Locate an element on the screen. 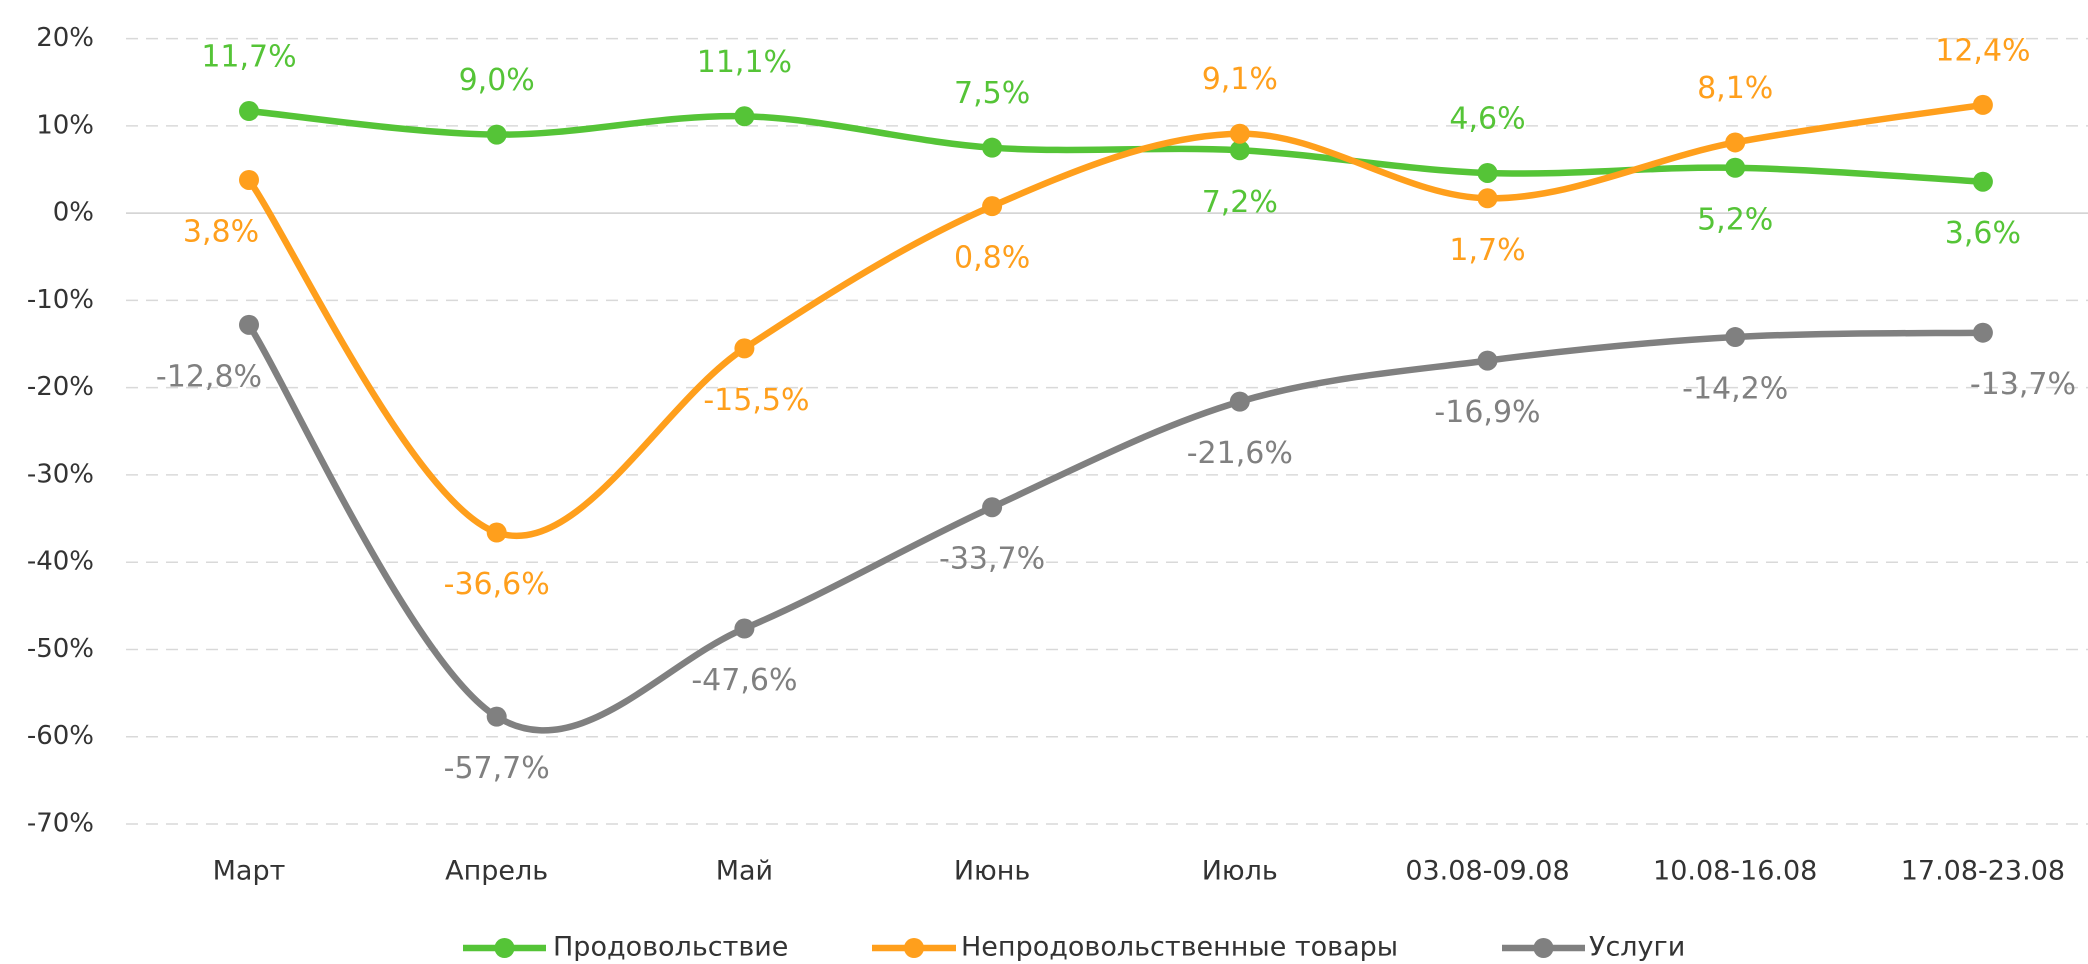  legend-label: Продовольствие is located at coordinates (670, 947).